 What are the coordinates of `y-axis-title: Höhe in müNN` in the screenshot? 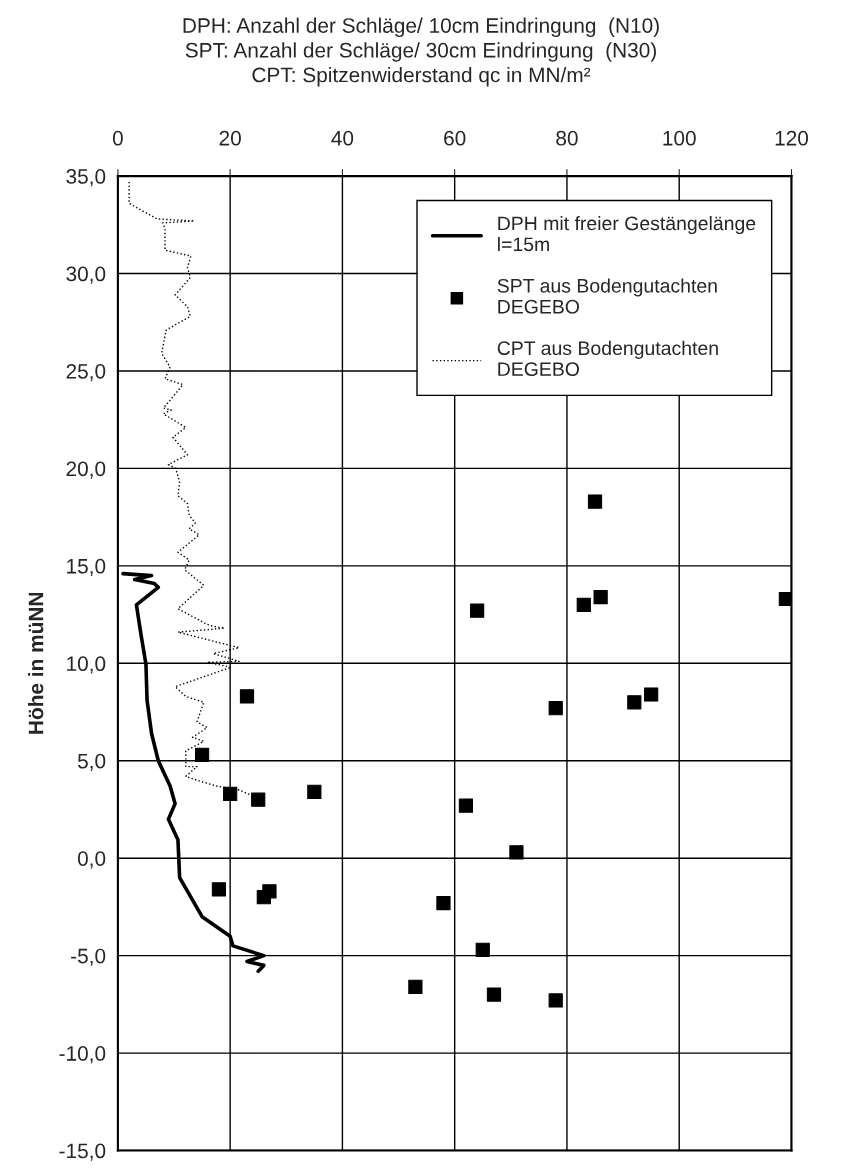 It's located at (36, 663).